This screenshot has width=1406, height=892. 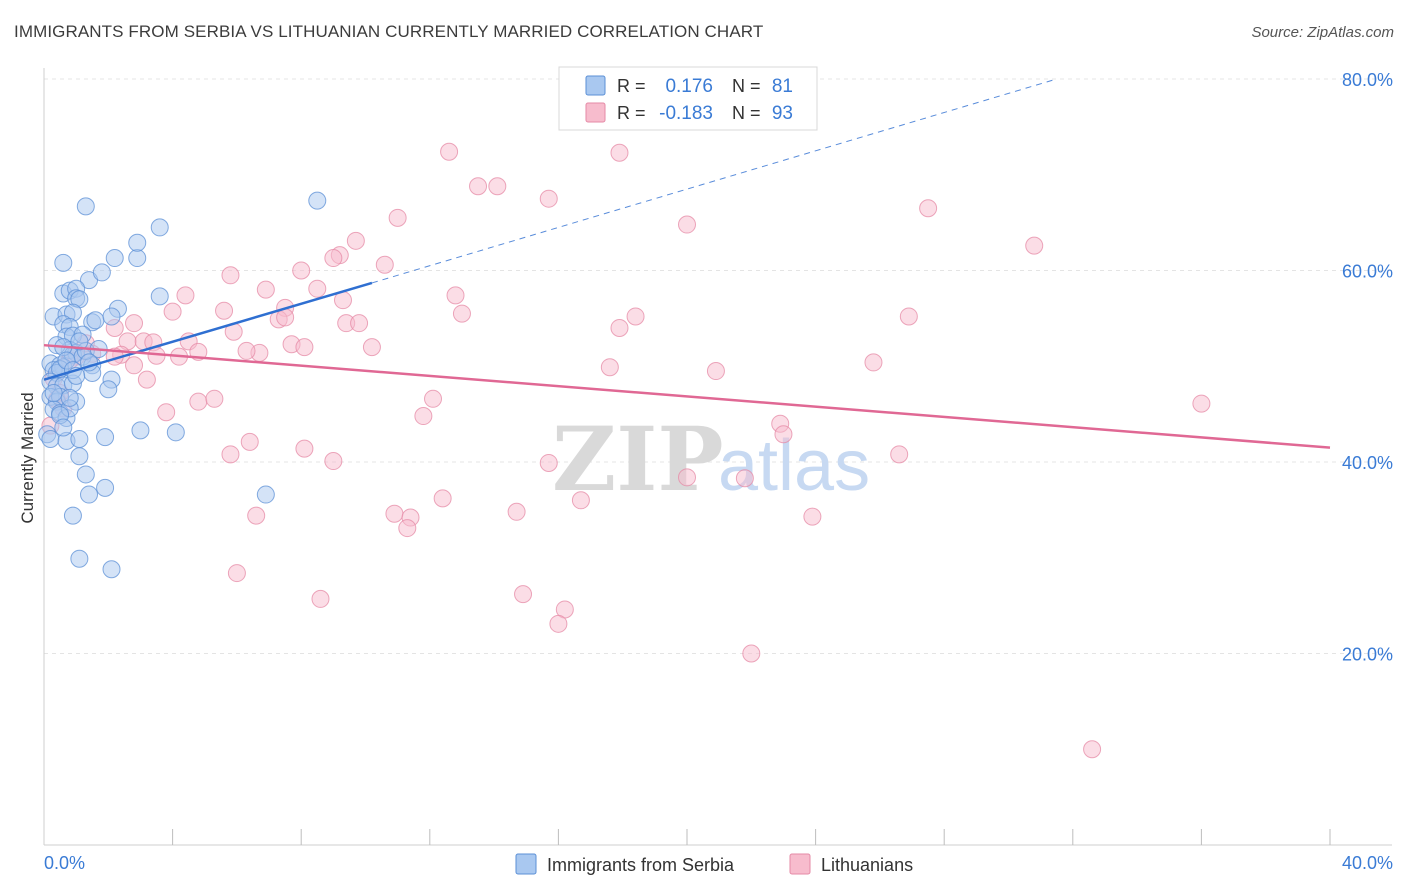 I want to click on watermark-atlas: atlas, so click(x=794, y=466).